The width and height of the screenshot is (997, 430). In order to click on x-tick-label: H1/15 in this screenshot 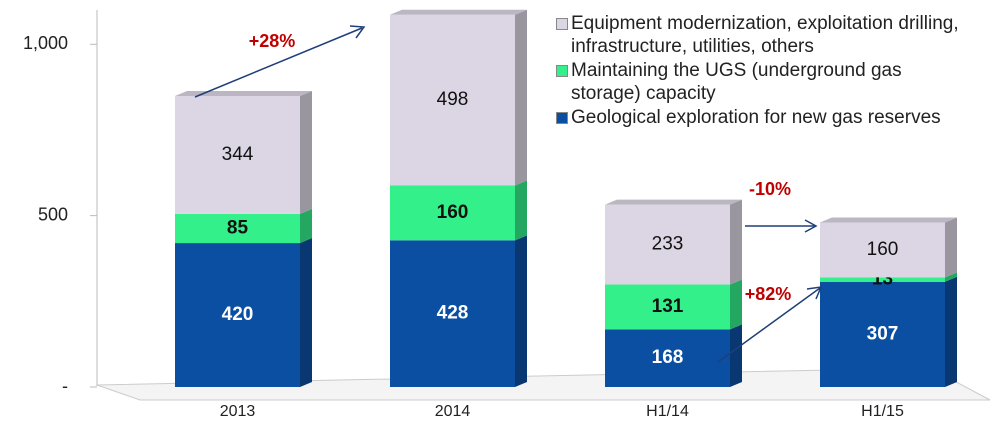, I will do `click(882, 411)`.